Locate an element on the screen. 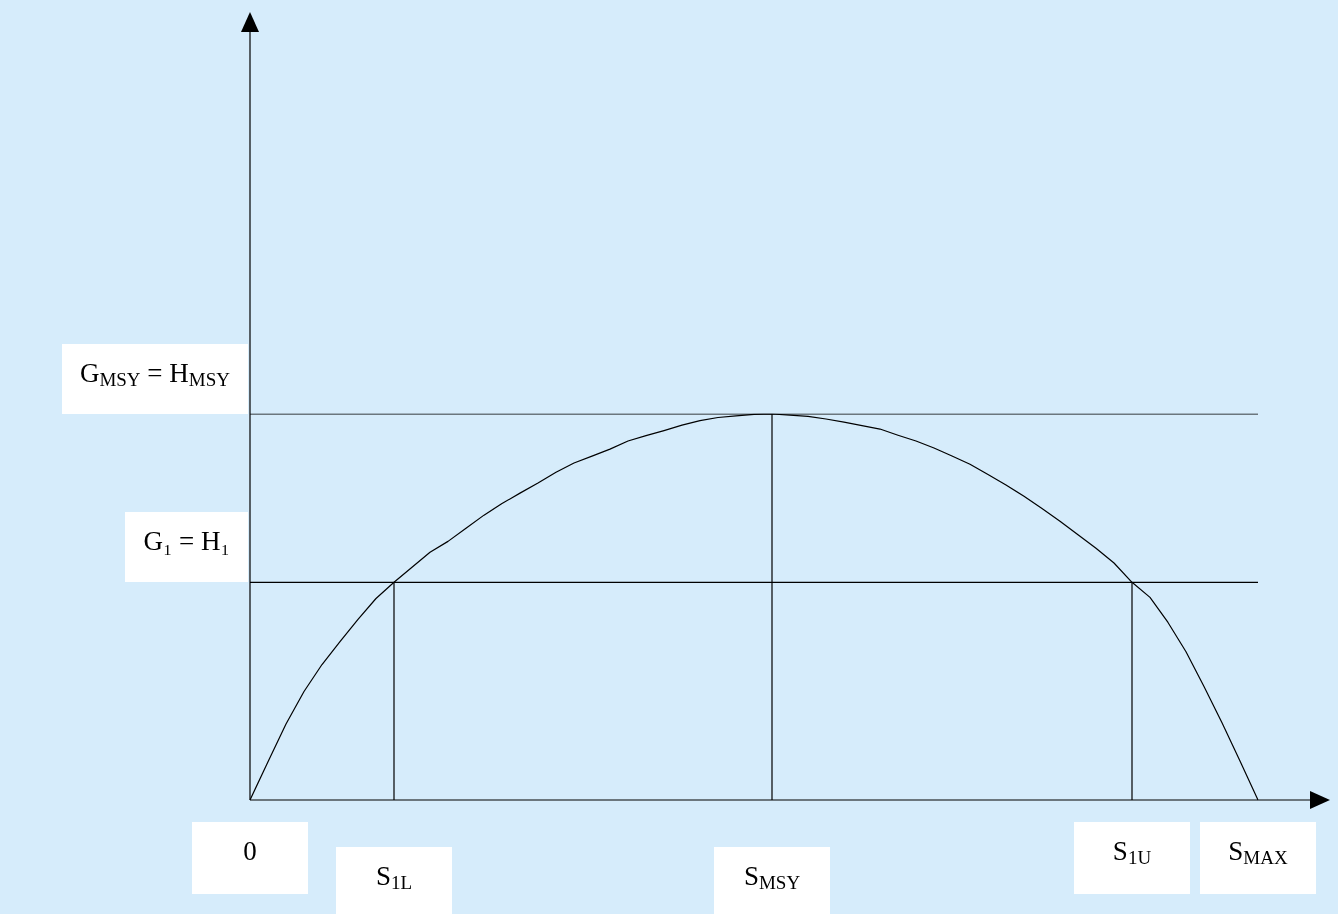 This screenshot has height=914, width=1338. series-label: G$_{MSY}$ = H$_{MSY}$ is located at coordinates (154, 379).